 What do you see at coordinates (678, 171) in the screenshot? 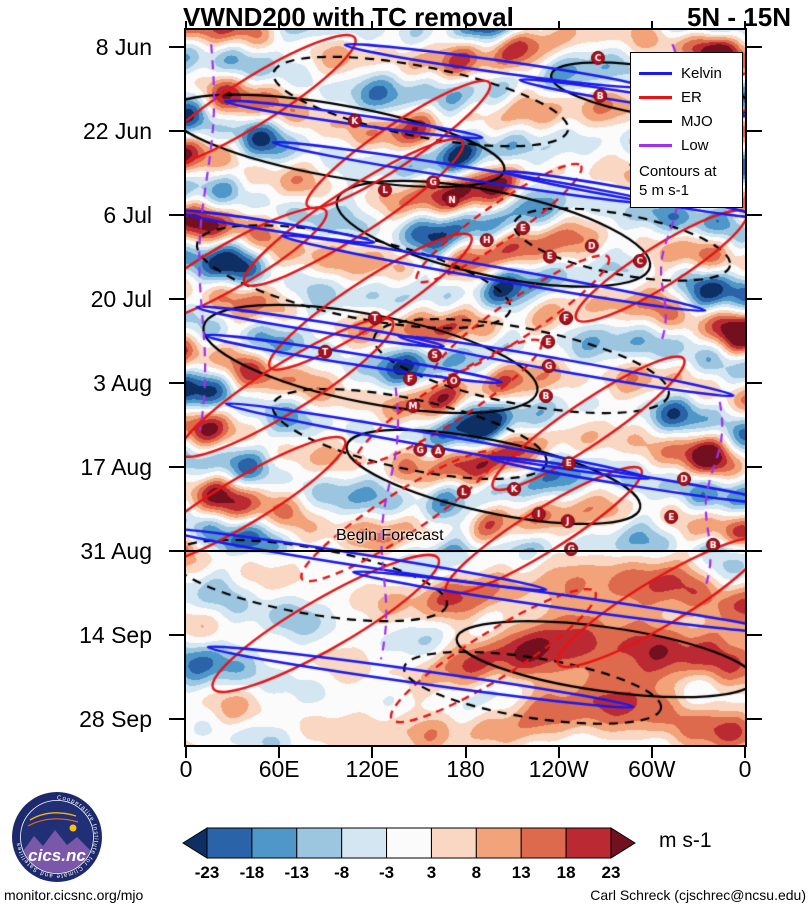
I see `legend-note-line1: Contours at` at bounding box center [678, 171].